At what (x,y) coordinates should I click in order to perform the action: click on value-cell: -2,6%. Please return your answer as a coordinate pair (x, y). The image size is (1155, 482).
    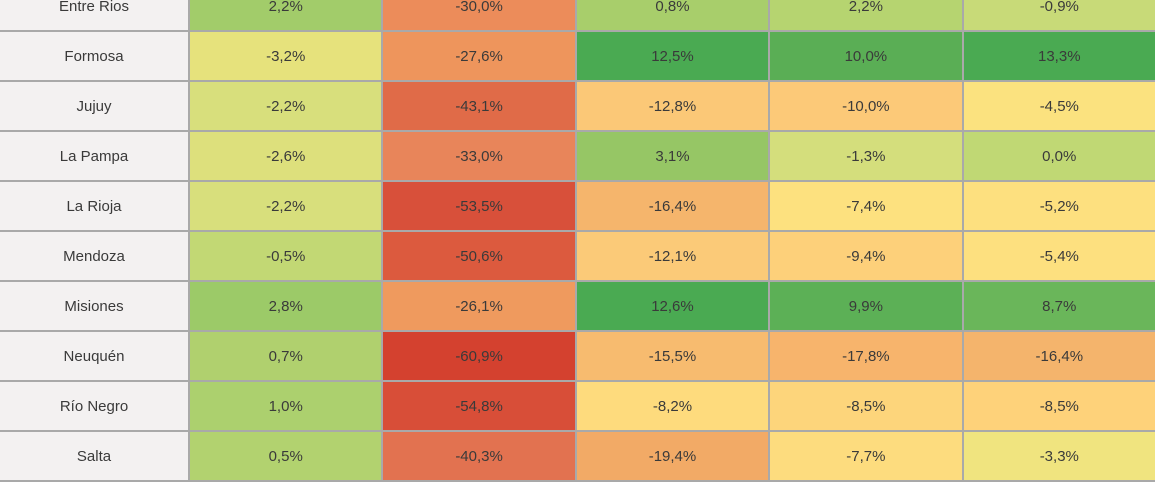
    Looking at the image, I should click on (285, 156).